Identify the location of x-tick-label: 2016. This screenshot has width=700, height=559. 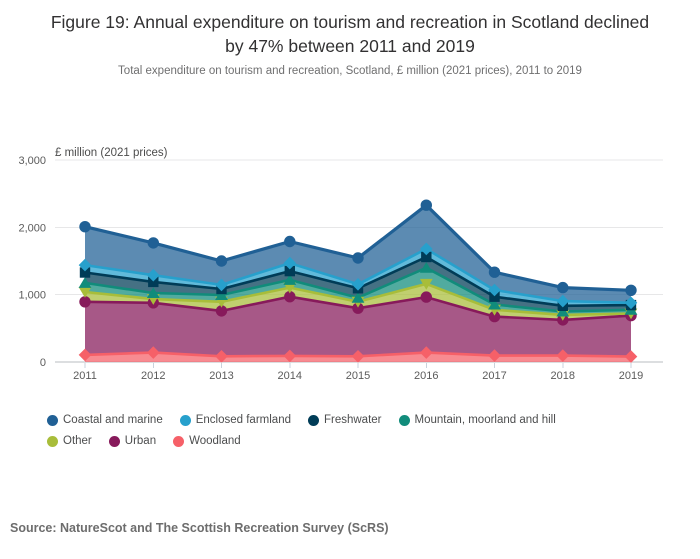
(426, 376).